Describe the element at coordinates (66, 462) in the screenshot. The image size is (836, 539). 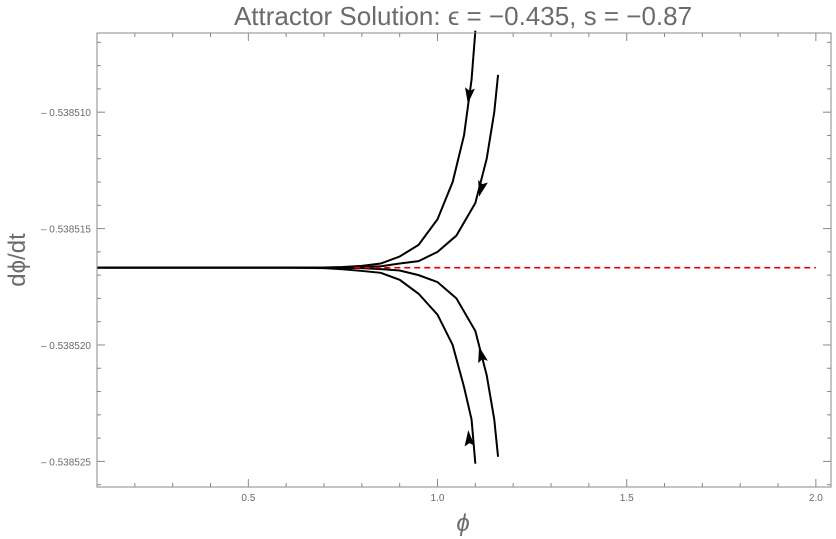
I see `y-tick-label: – 0.538525` at that location.